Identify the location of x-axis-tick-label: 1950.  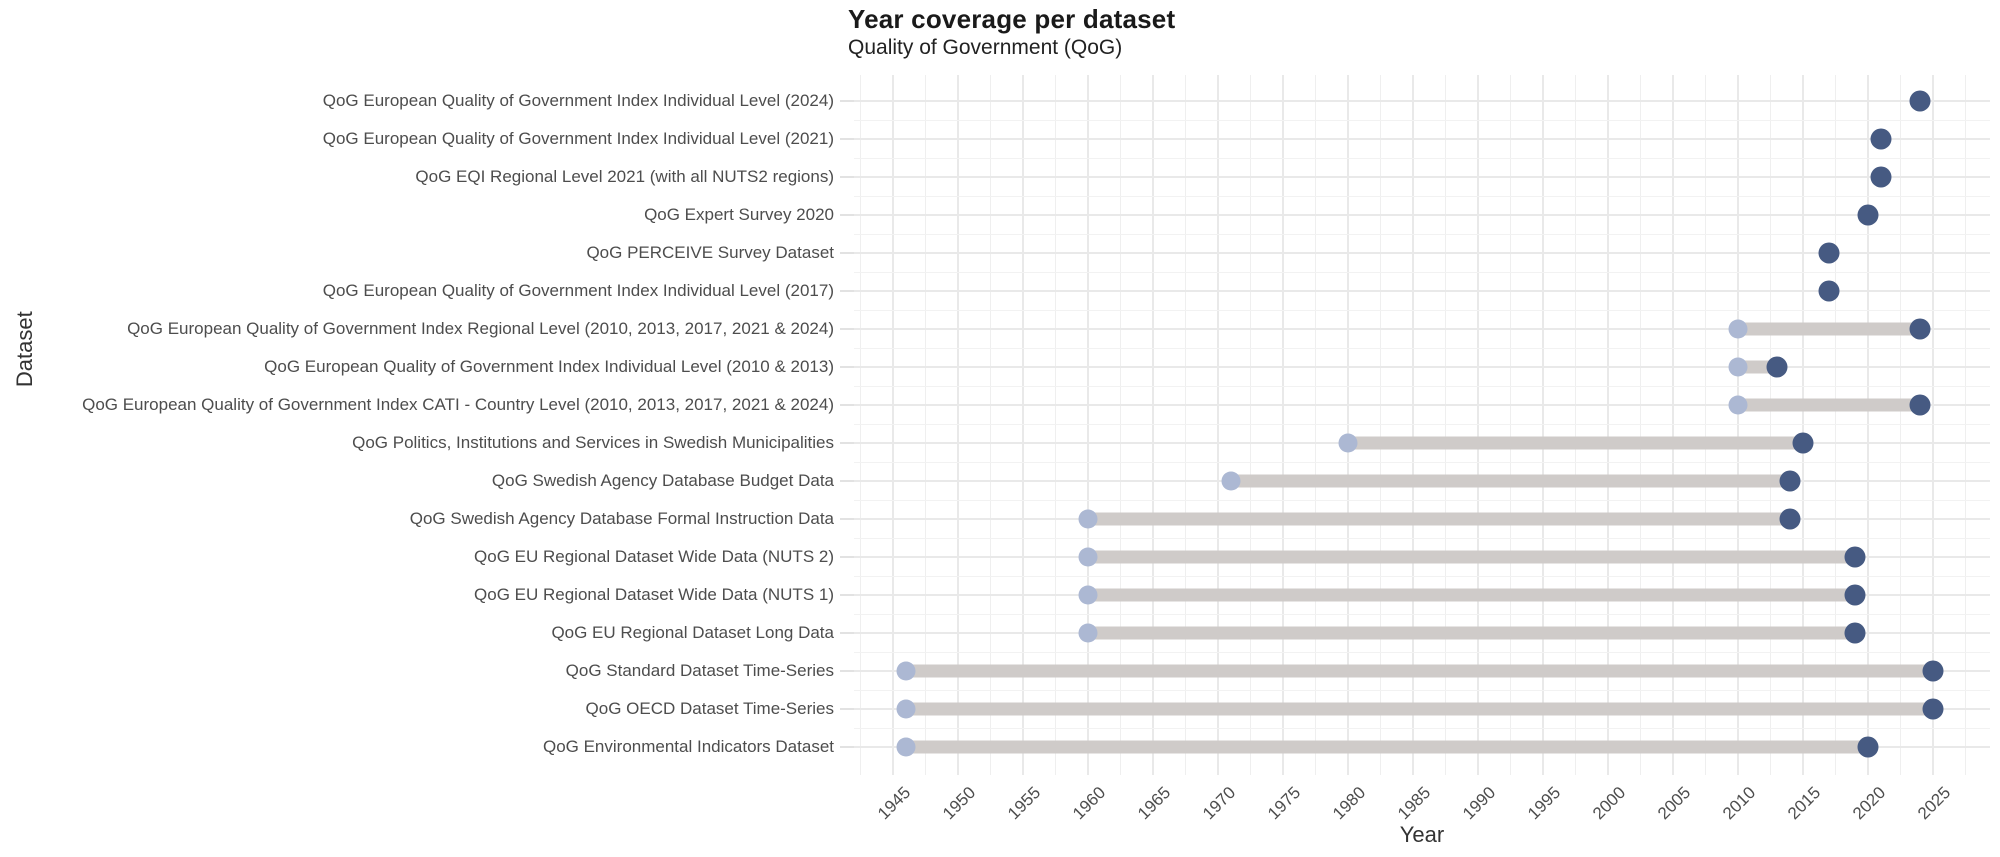
(959, 803).